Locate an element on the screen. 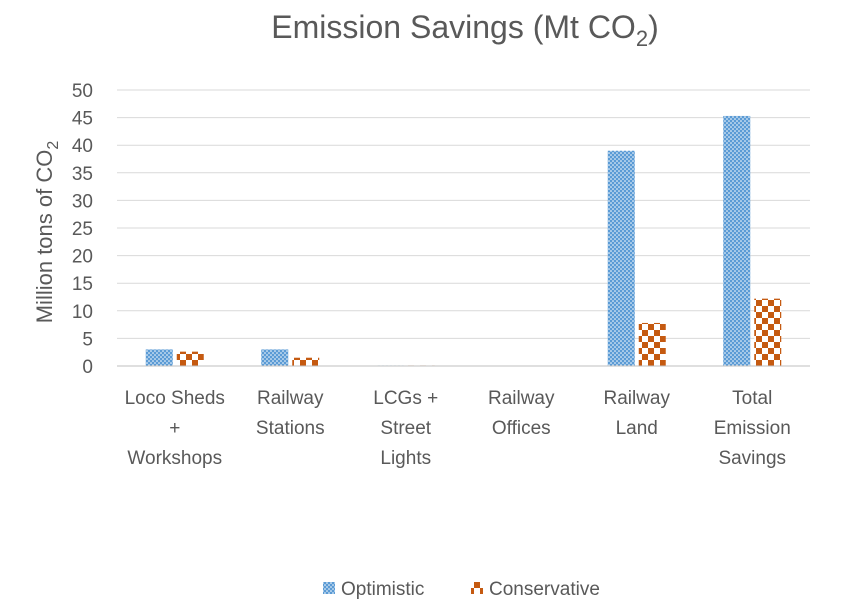 Image resolution: width=850 pixels, height=611 pixels. y-axis-label-subscript: 2 is located at coordinates (53, 145).